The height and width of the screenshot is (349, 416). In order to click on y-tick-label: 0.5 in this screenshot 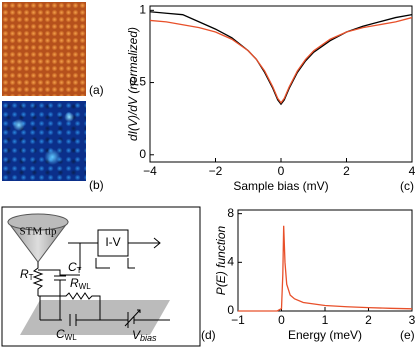, I will do `click(137, 82)`.